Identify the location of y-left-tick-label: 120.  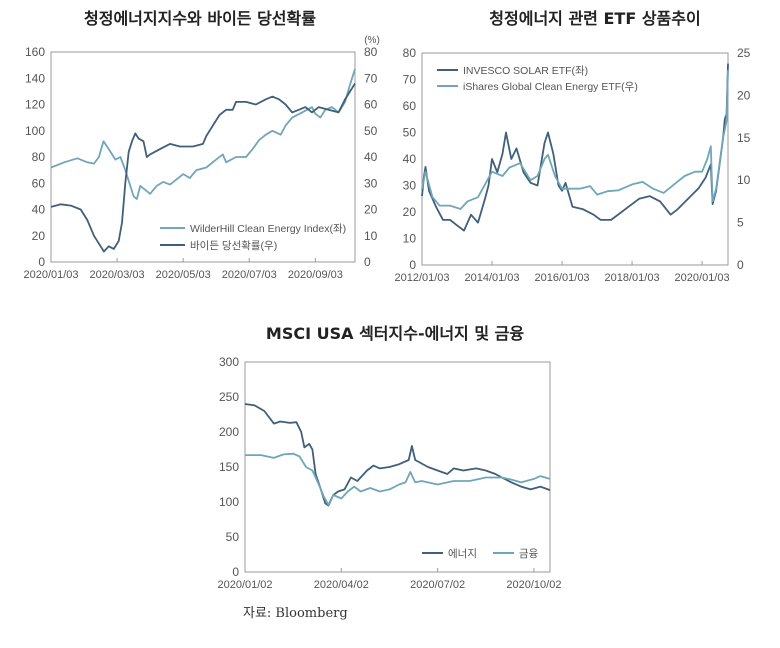
(35, 105).